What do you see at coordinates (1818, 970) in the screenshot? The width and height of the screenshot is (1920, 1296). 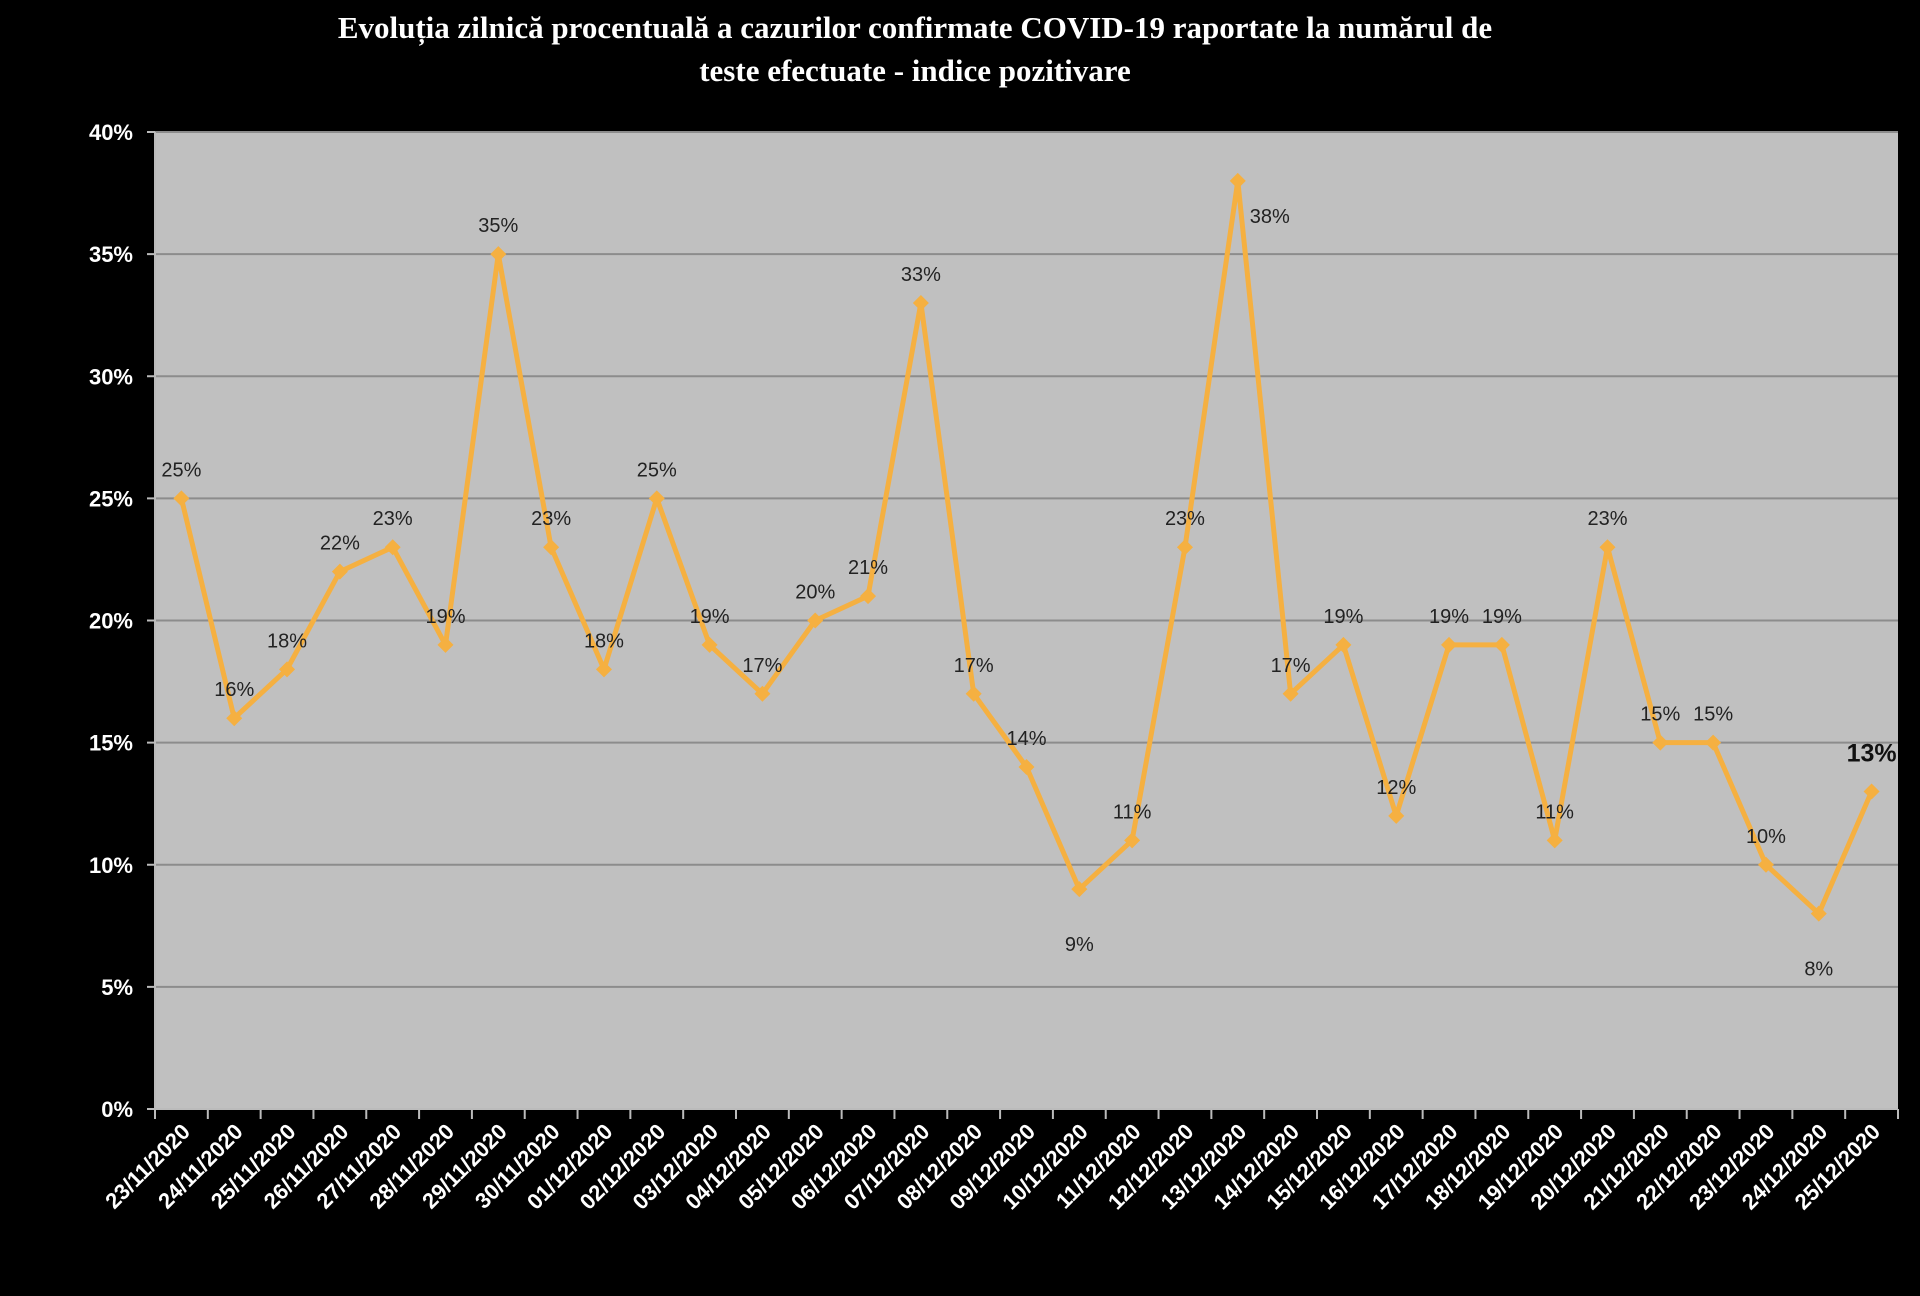 I see `data-label: 8%` at bounding box center [1818, 970].